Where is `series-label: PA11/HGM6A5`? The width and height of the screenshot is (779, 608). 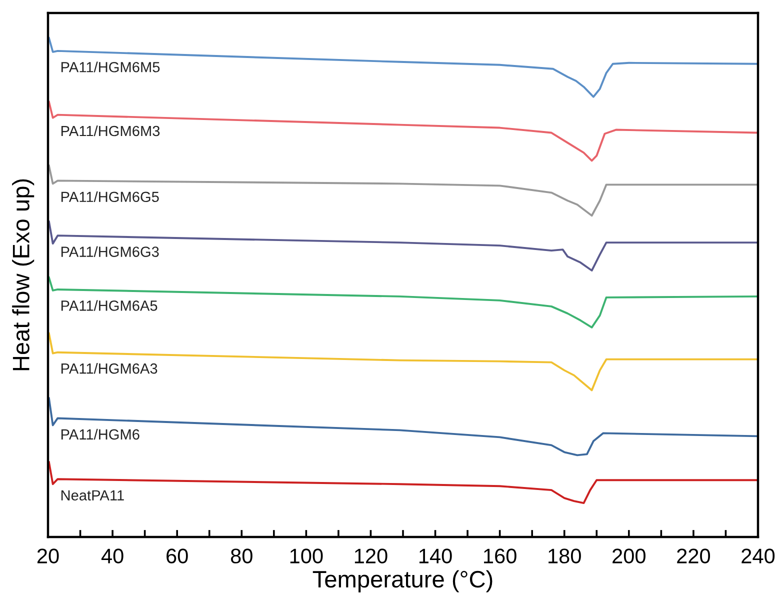 series-label: PA11/HGM6A5 is located at coordinates (109, 305).